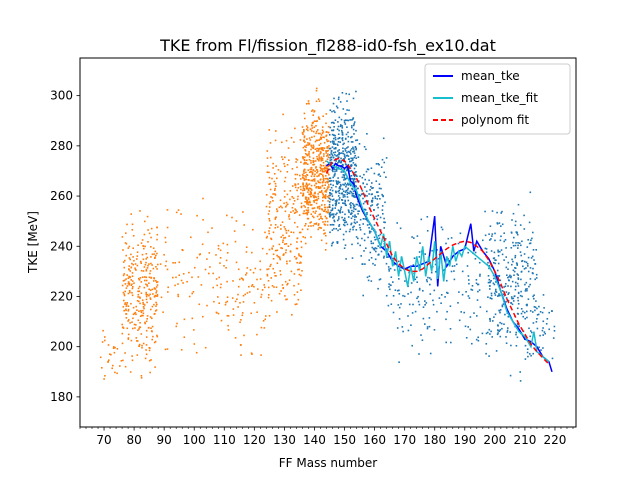 Image resolution: width=640 pixels, height=480 pixels. What do you see at coordinates (224, 440) in the screenshot?
I see `x-tick-label: 110` at bounding box center [224, 440].